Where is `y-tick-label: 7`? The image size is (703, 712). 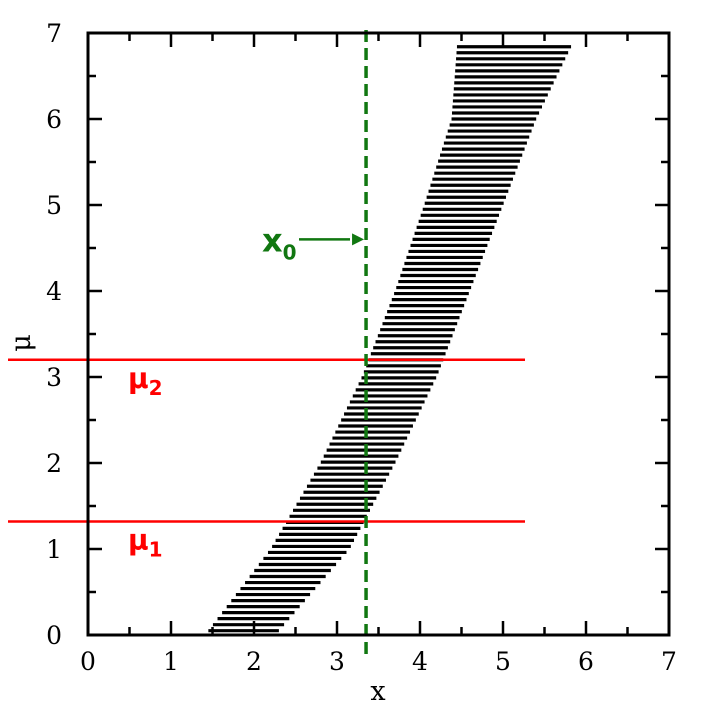 y-tick-label: 7 is located at coordinates (54, 33).